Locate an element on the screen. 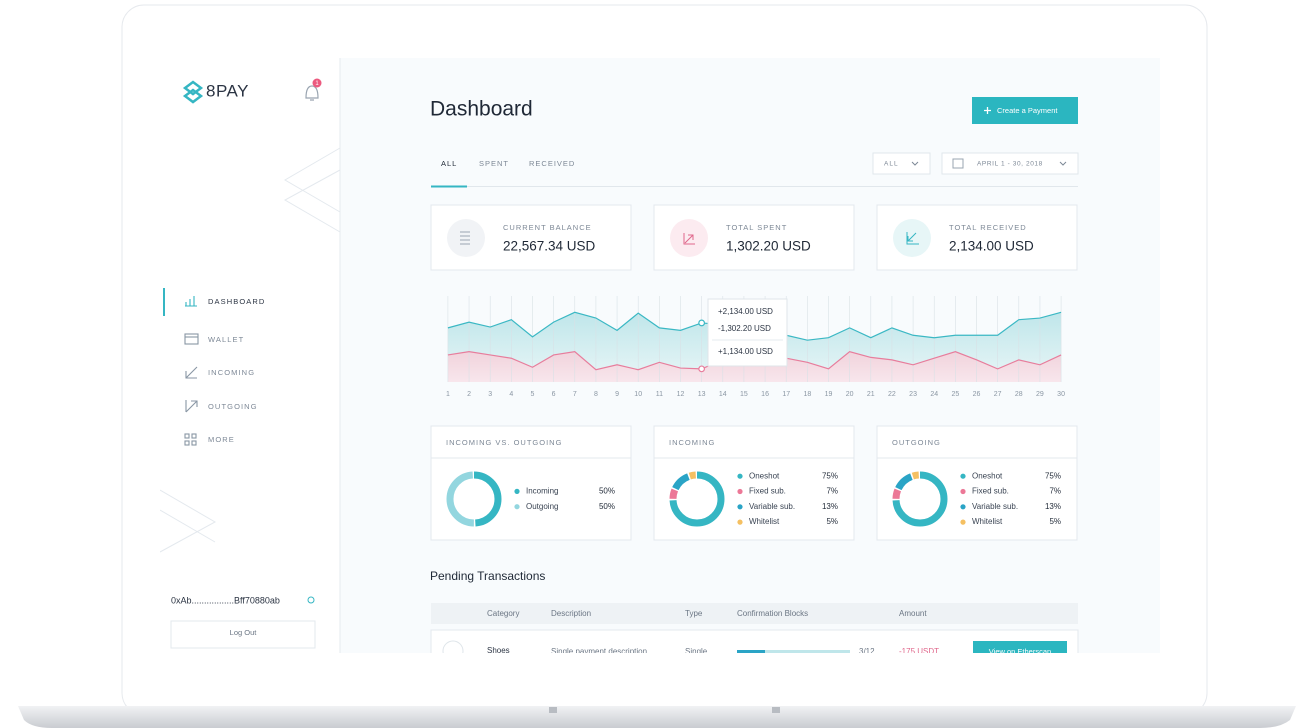 The image size is (1314, 728). cell: 3/12 is located at coordinates (867, 651).